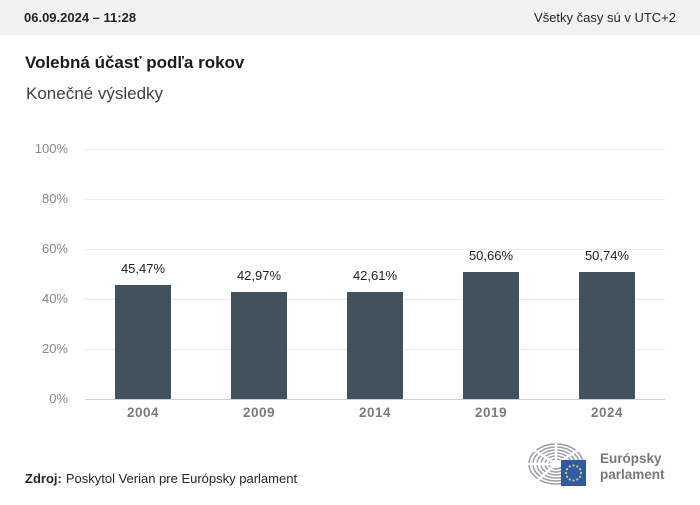 The height and width of the screenshot is (505, 700). Describe the element at coordinates (259, 345) in the screenshot. I see `bar-2009` at that location.